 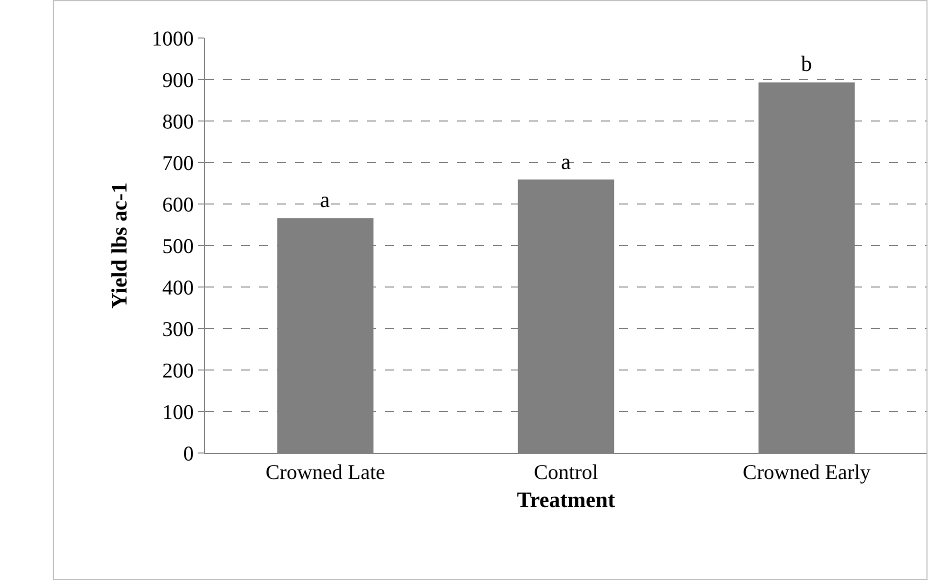 I want to click on x-axis-title: Treatment, so click(x=566, y=499).